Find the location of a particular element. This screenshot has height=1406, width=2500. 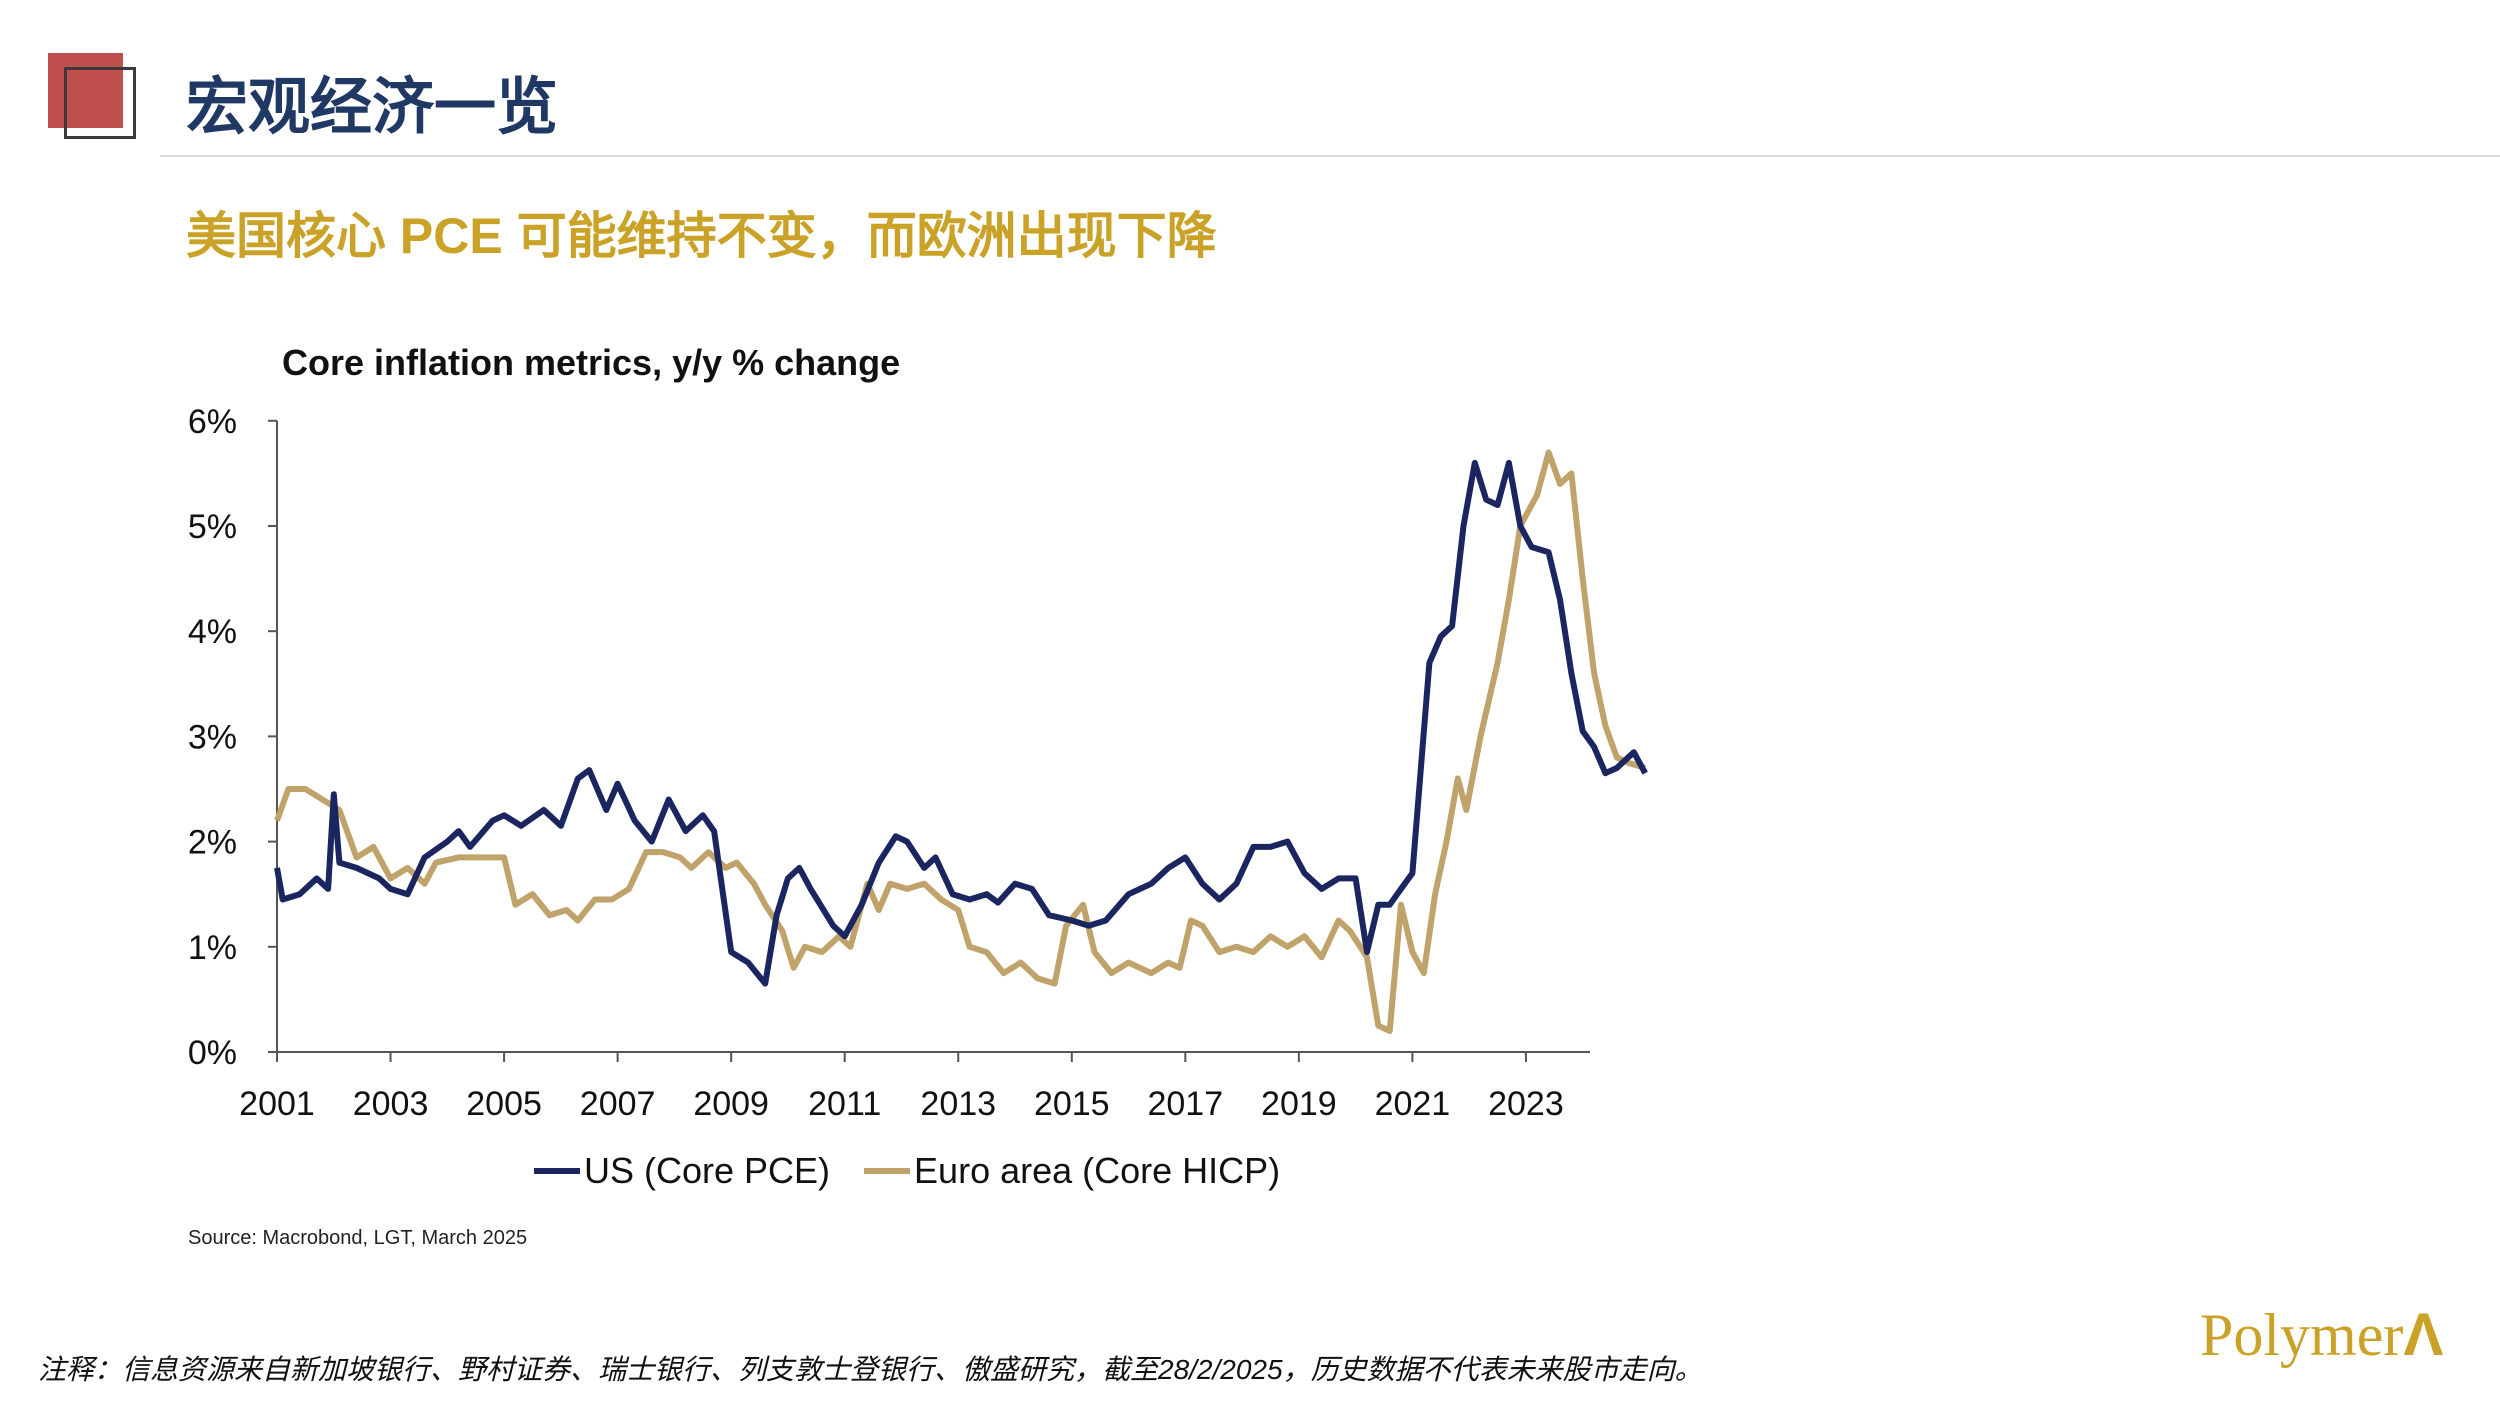

page-title: 宏观经济一览 is located at coordinates (372, 107).